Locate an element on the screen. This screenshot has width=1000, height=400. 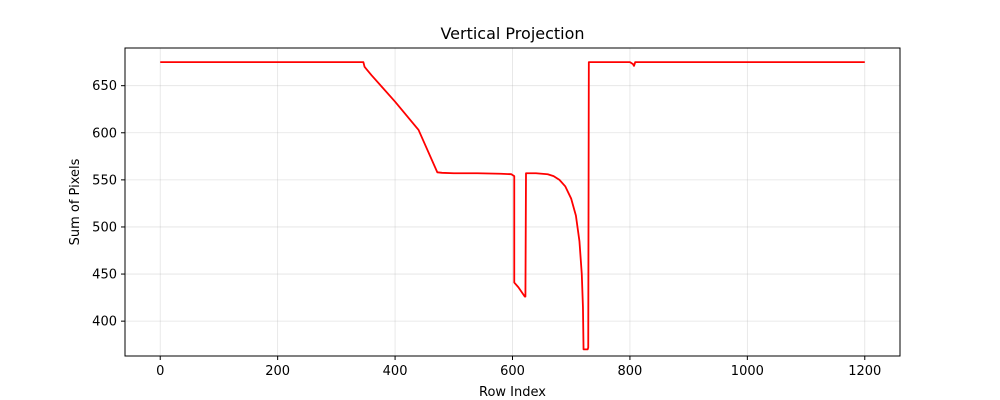
y-tick-label: 600 is located at coordinates (104, 133).